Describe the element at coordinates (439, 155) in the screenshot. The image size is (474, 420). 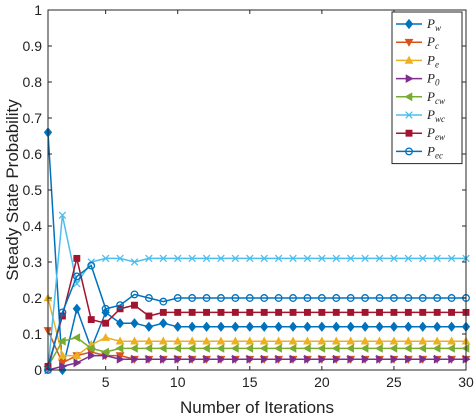
I see `legend-label-subscript: ec` at that location.